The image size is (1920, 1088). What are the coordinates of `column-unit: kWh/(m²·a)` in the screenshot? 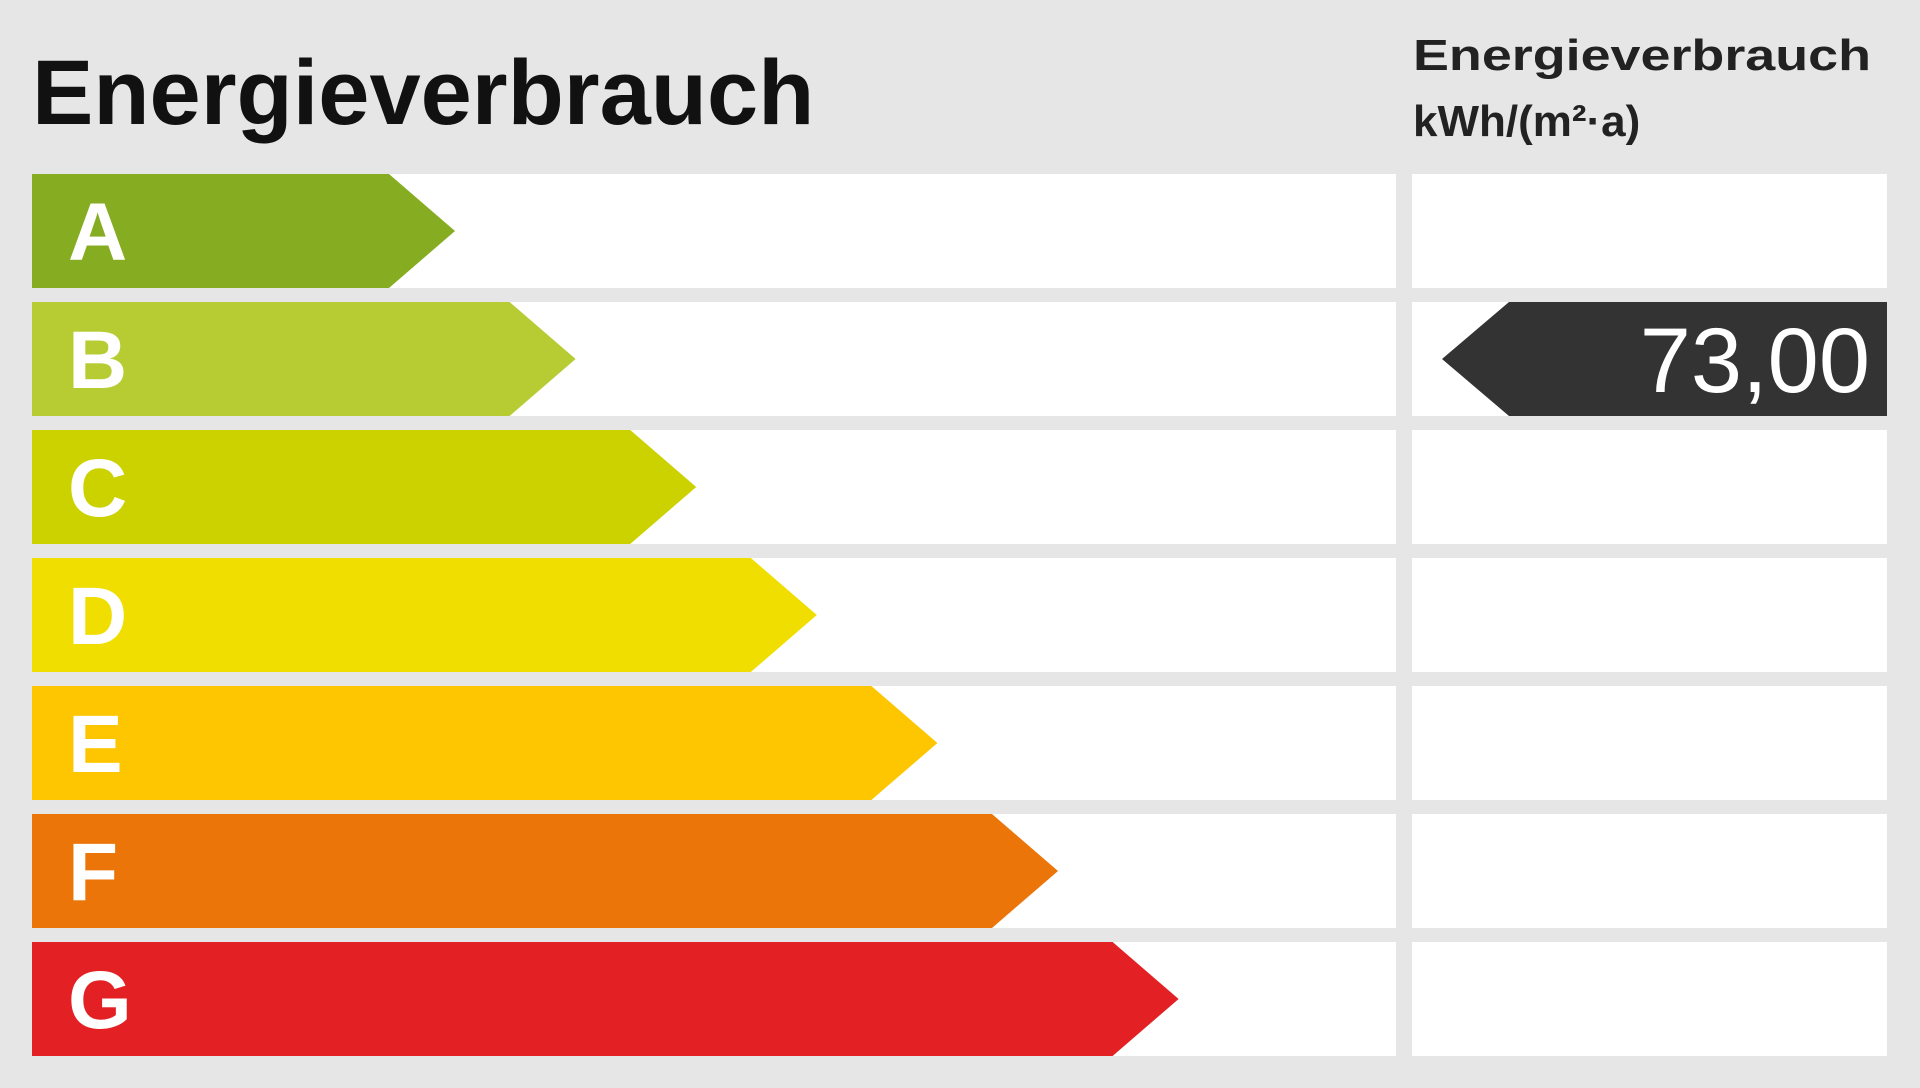 It's located at (1526, 121).